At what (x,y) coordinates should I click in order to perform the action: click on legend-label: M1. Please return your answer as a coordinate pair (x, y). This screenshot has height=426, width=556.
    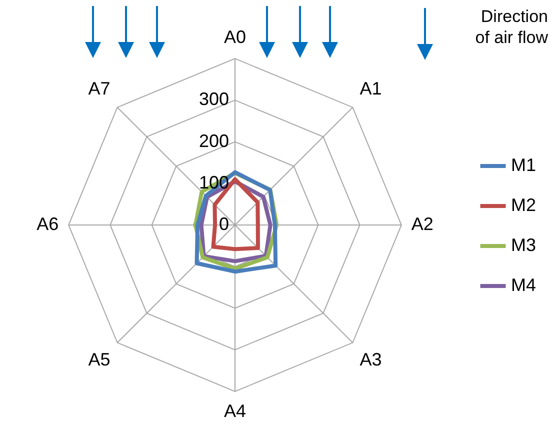
    Looking at the image, I should click on (523, 164).